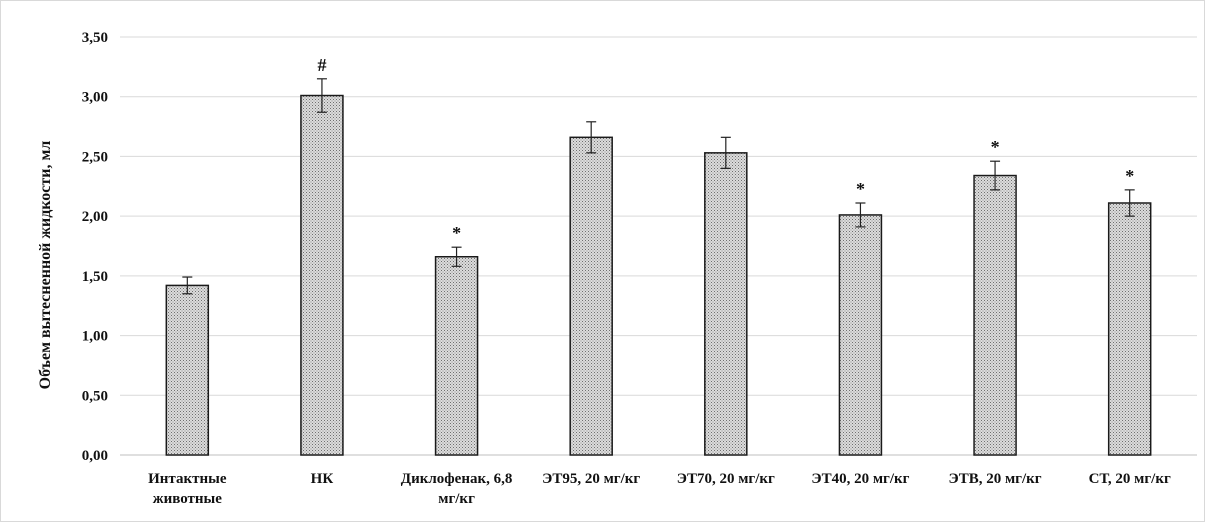 The width and height of the screenshot is (1205, 522). Describe the element at coordinates (188, 499) in the screenshot. I see `x-category-label: животные` at that location.